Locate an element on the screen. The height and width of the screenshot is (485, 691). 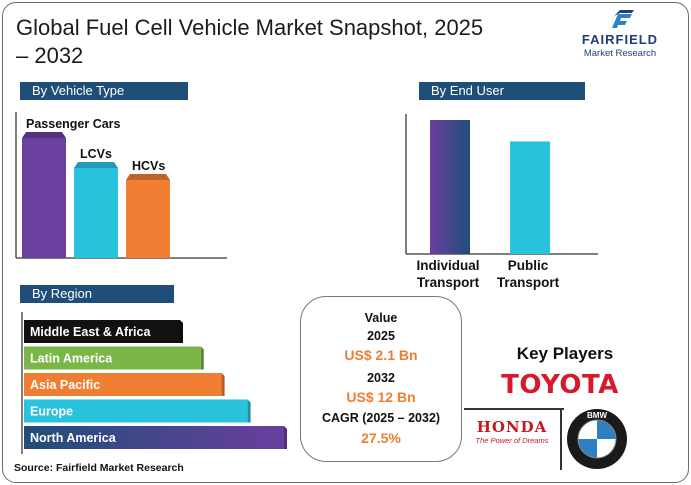
key-players-divider-v is located at coordinates (561, 439).